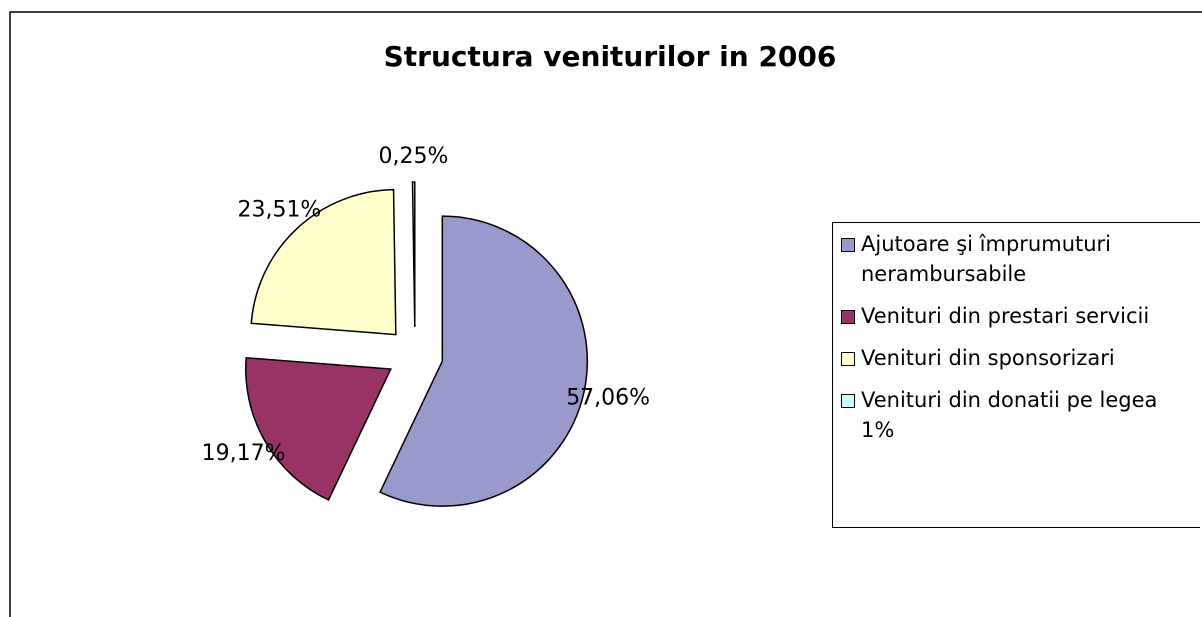  I want to click on legend-label: Venituri din donatii pe legea 1%, so click(1009, 415).